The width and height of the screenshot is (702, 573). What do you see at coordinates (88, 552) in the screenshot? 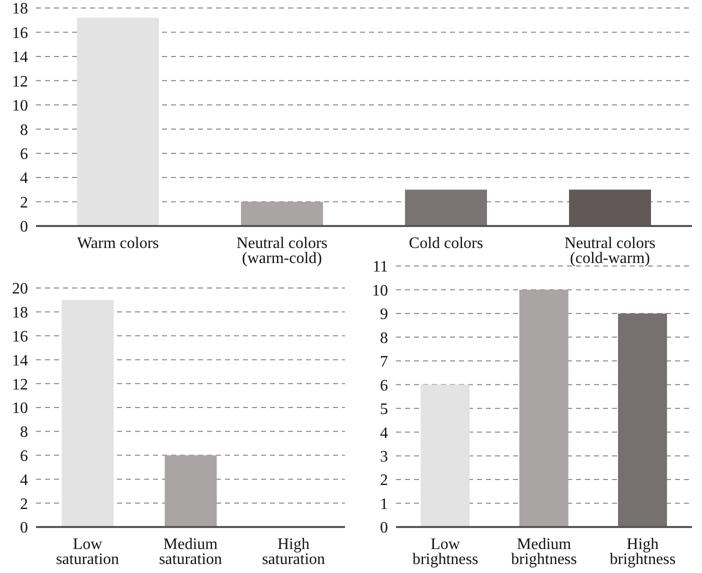
I see `x-tick-label: Low saturation` at bounding box center [88, 552].